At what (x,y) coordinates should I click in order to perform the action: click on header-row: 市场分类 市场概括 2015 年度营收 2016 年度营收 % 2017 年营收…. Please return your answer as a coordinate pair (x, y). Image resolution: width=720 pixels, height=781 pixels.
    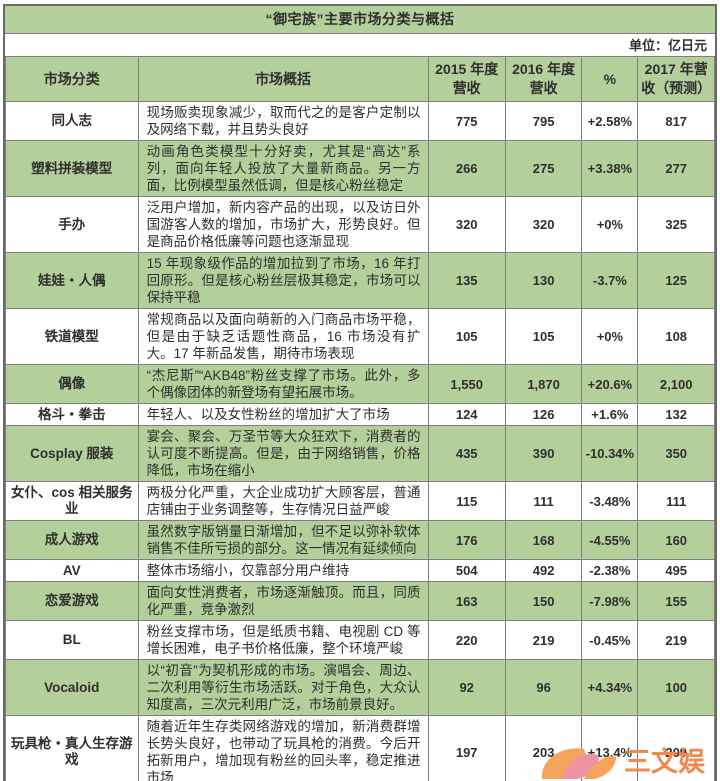
    Looking at the image, I should click on (360, 79).